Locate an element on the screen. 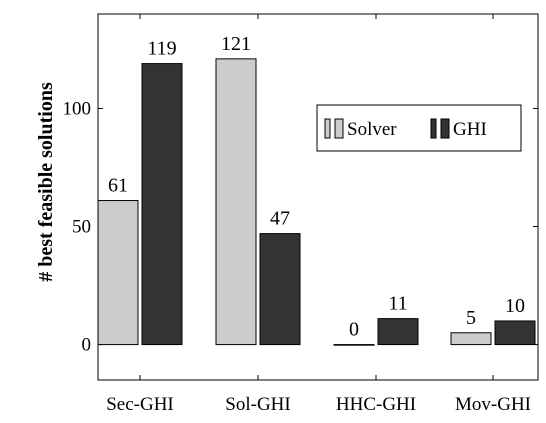  bar-solver-sol-ghi is located at coordinates (236, 202).